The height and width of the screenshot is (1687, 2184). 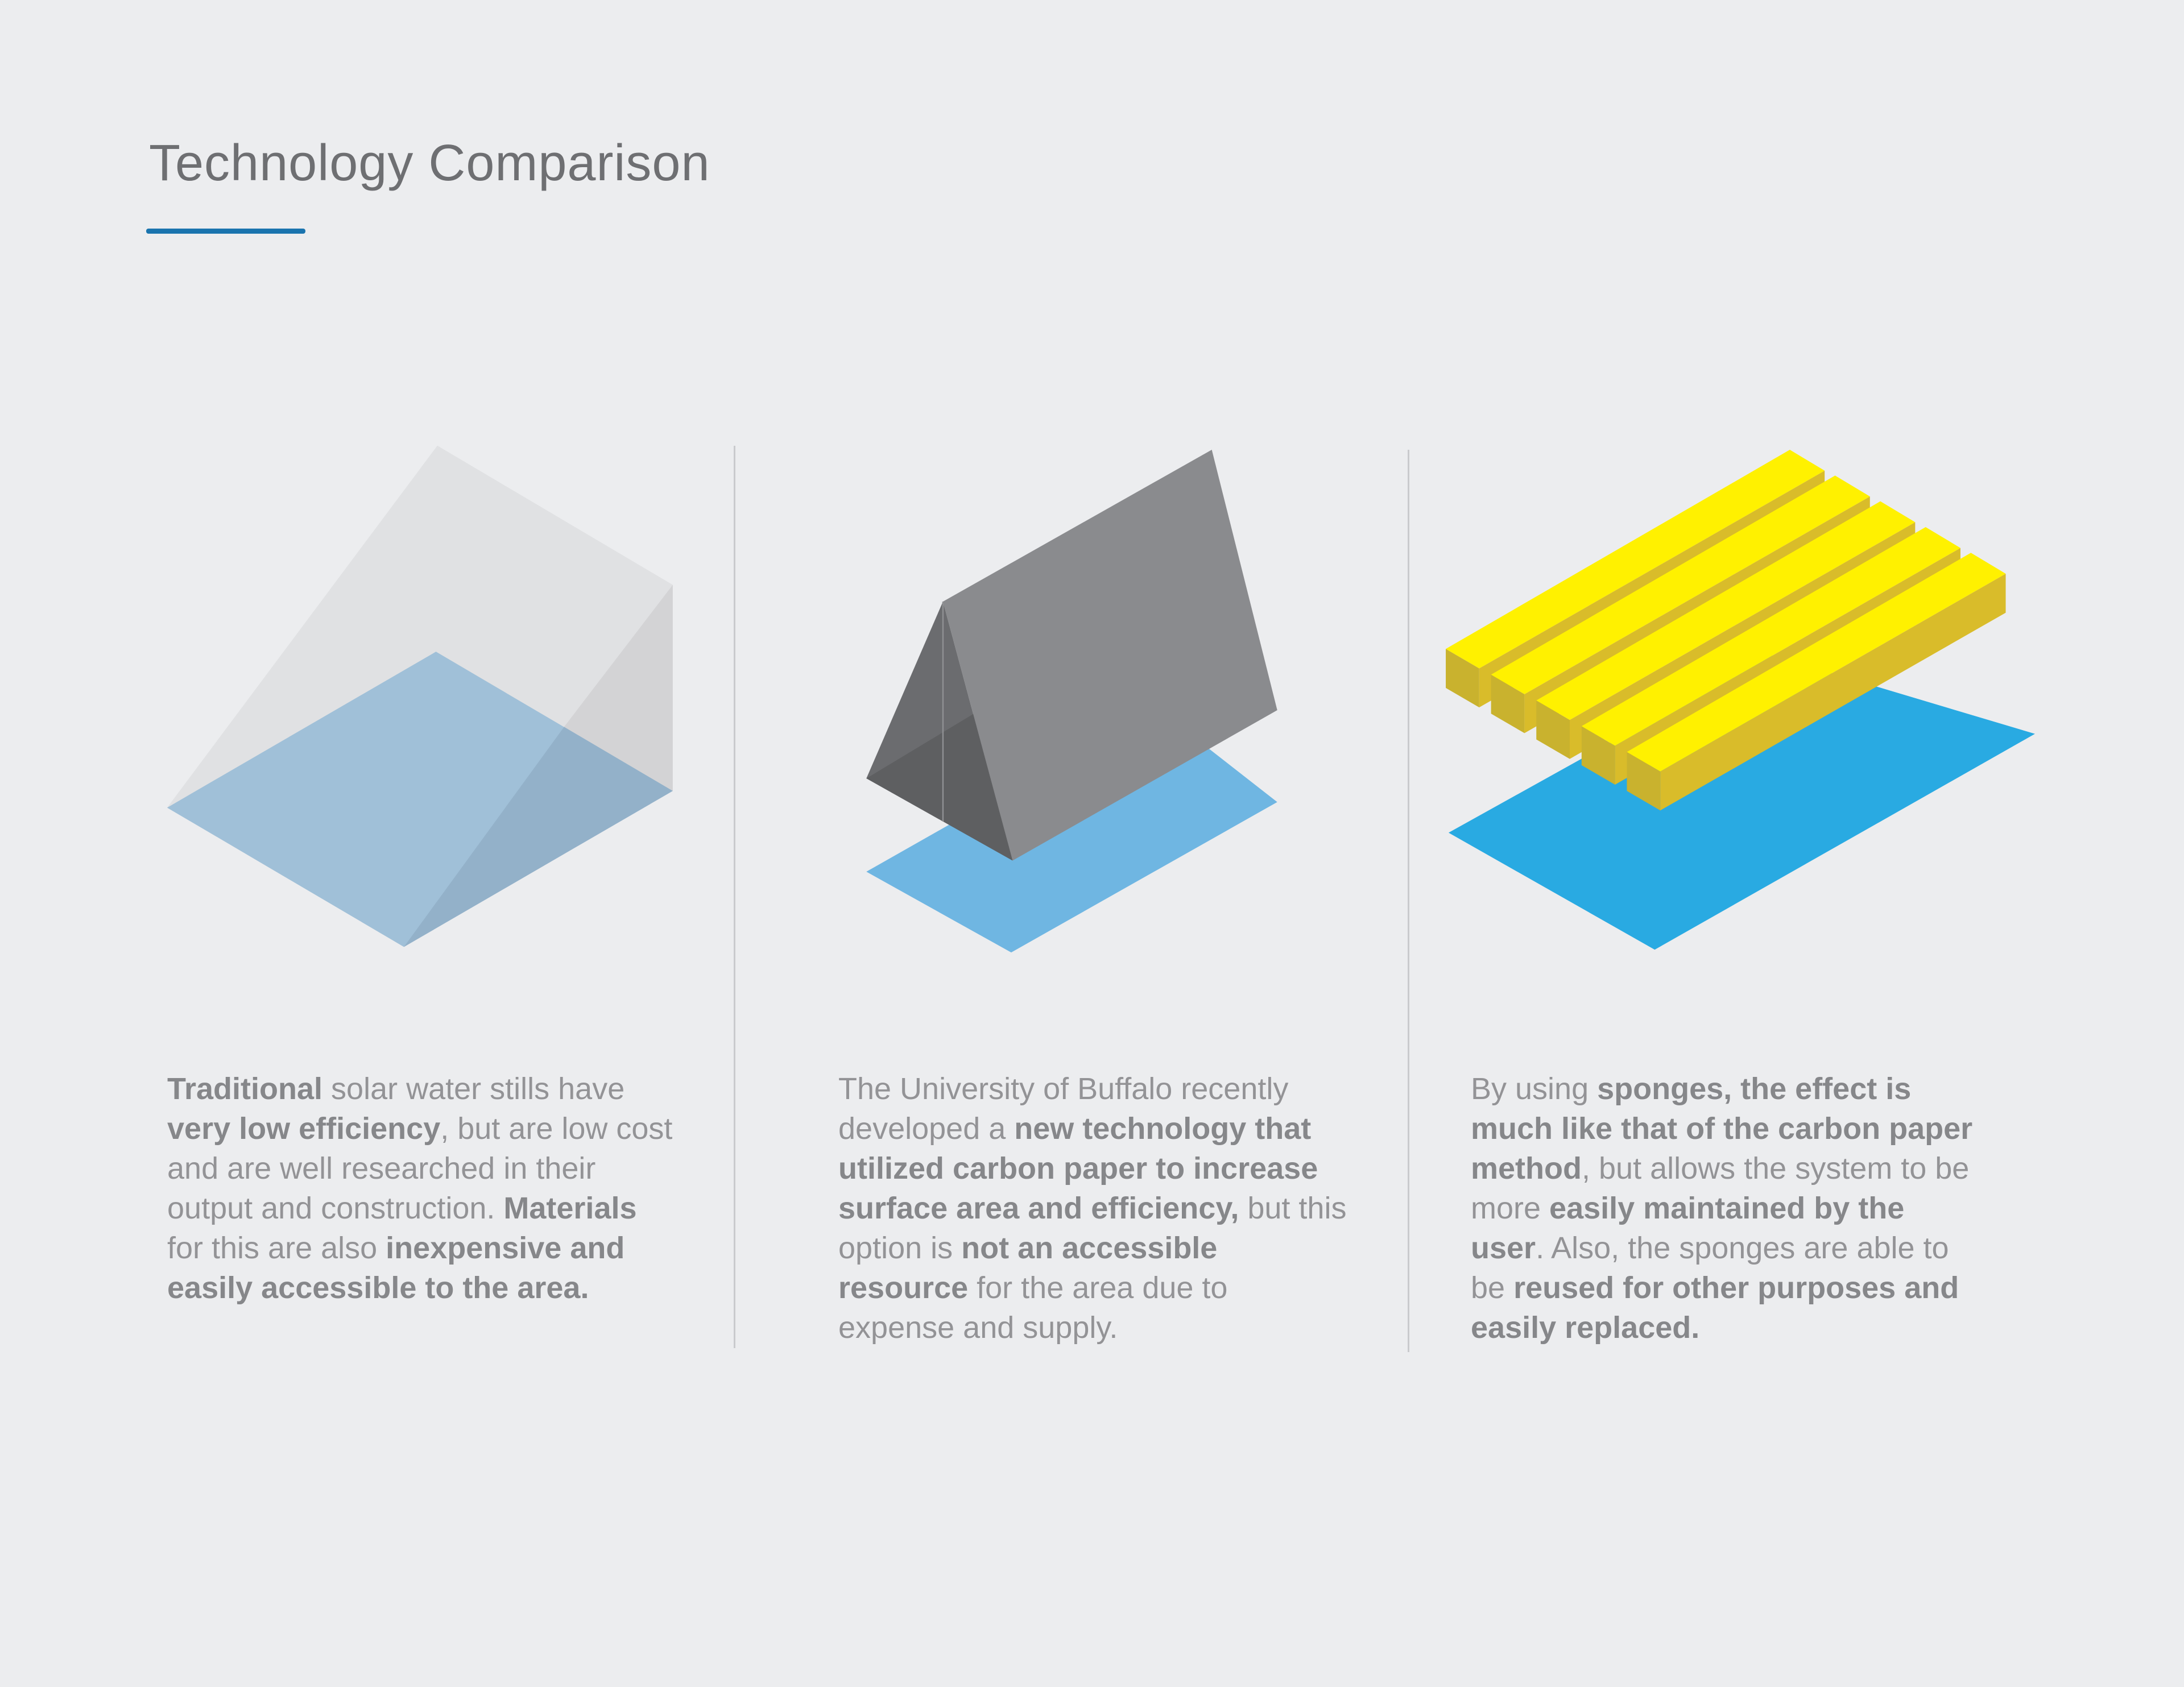 What do you see at coordinates (304, 1129) in the screenshot?
I see `emphasis-text: very low efficiency` at bounding box center [304, 1129].